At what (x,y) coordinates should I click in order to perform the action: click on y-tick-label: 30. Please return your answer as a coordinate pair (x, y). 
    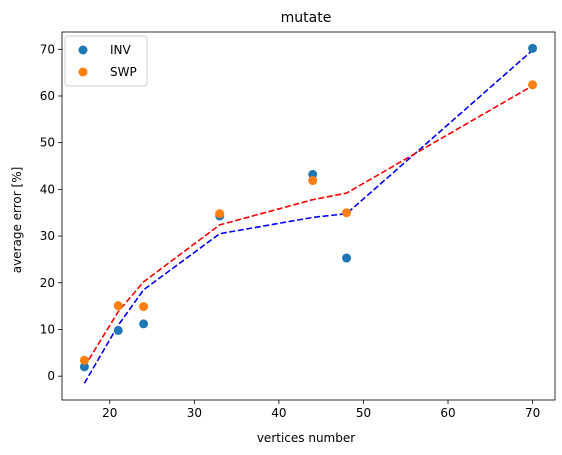
    Looking at the image, I should click on (47, 236).